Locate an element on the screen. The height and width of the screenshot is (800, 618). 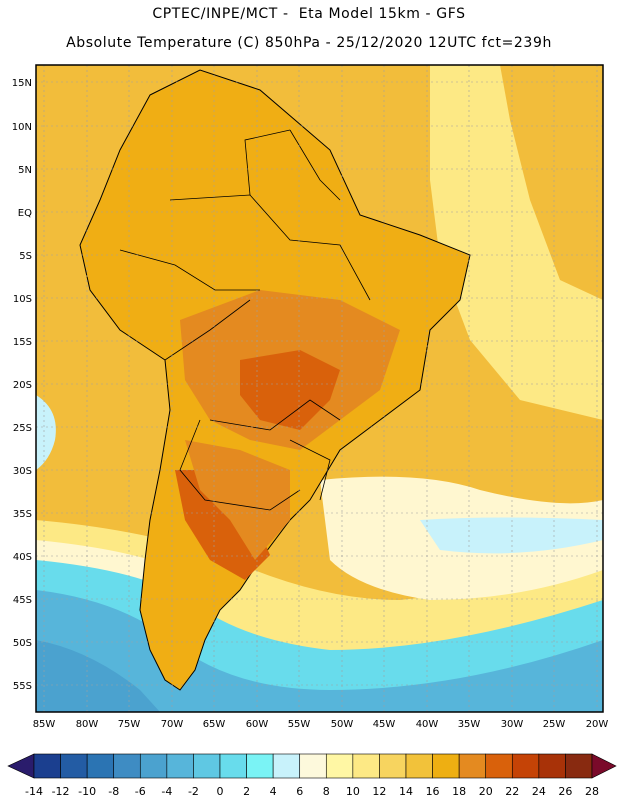
lon-label-35w: 35W is located at coordinates (469, 724).